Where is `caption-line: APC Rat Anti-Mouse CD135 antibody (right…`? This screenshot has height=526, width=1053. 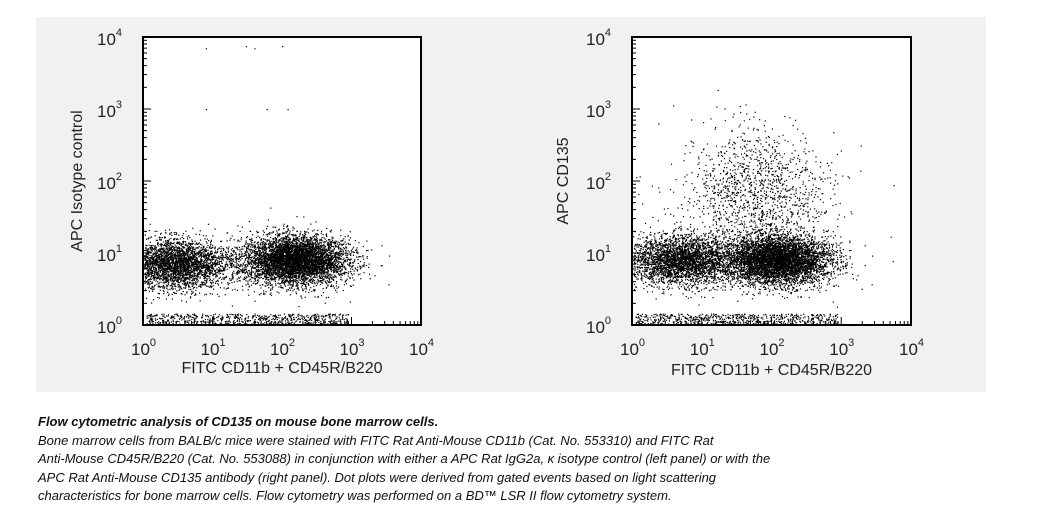
caption-line: APC Rat Anti-Mouse CD135 antibody (right… is located at coordinates (377, 477).